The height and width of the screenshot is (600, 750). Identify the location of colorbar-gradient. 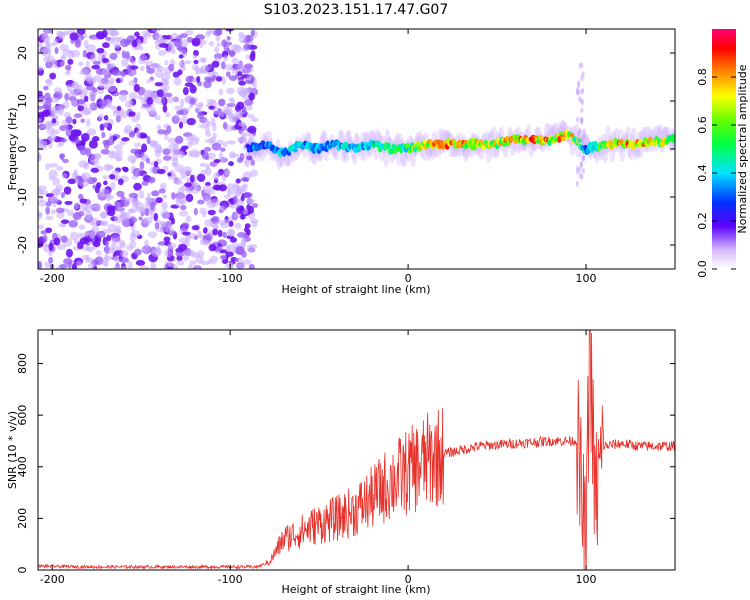
(724, 149).